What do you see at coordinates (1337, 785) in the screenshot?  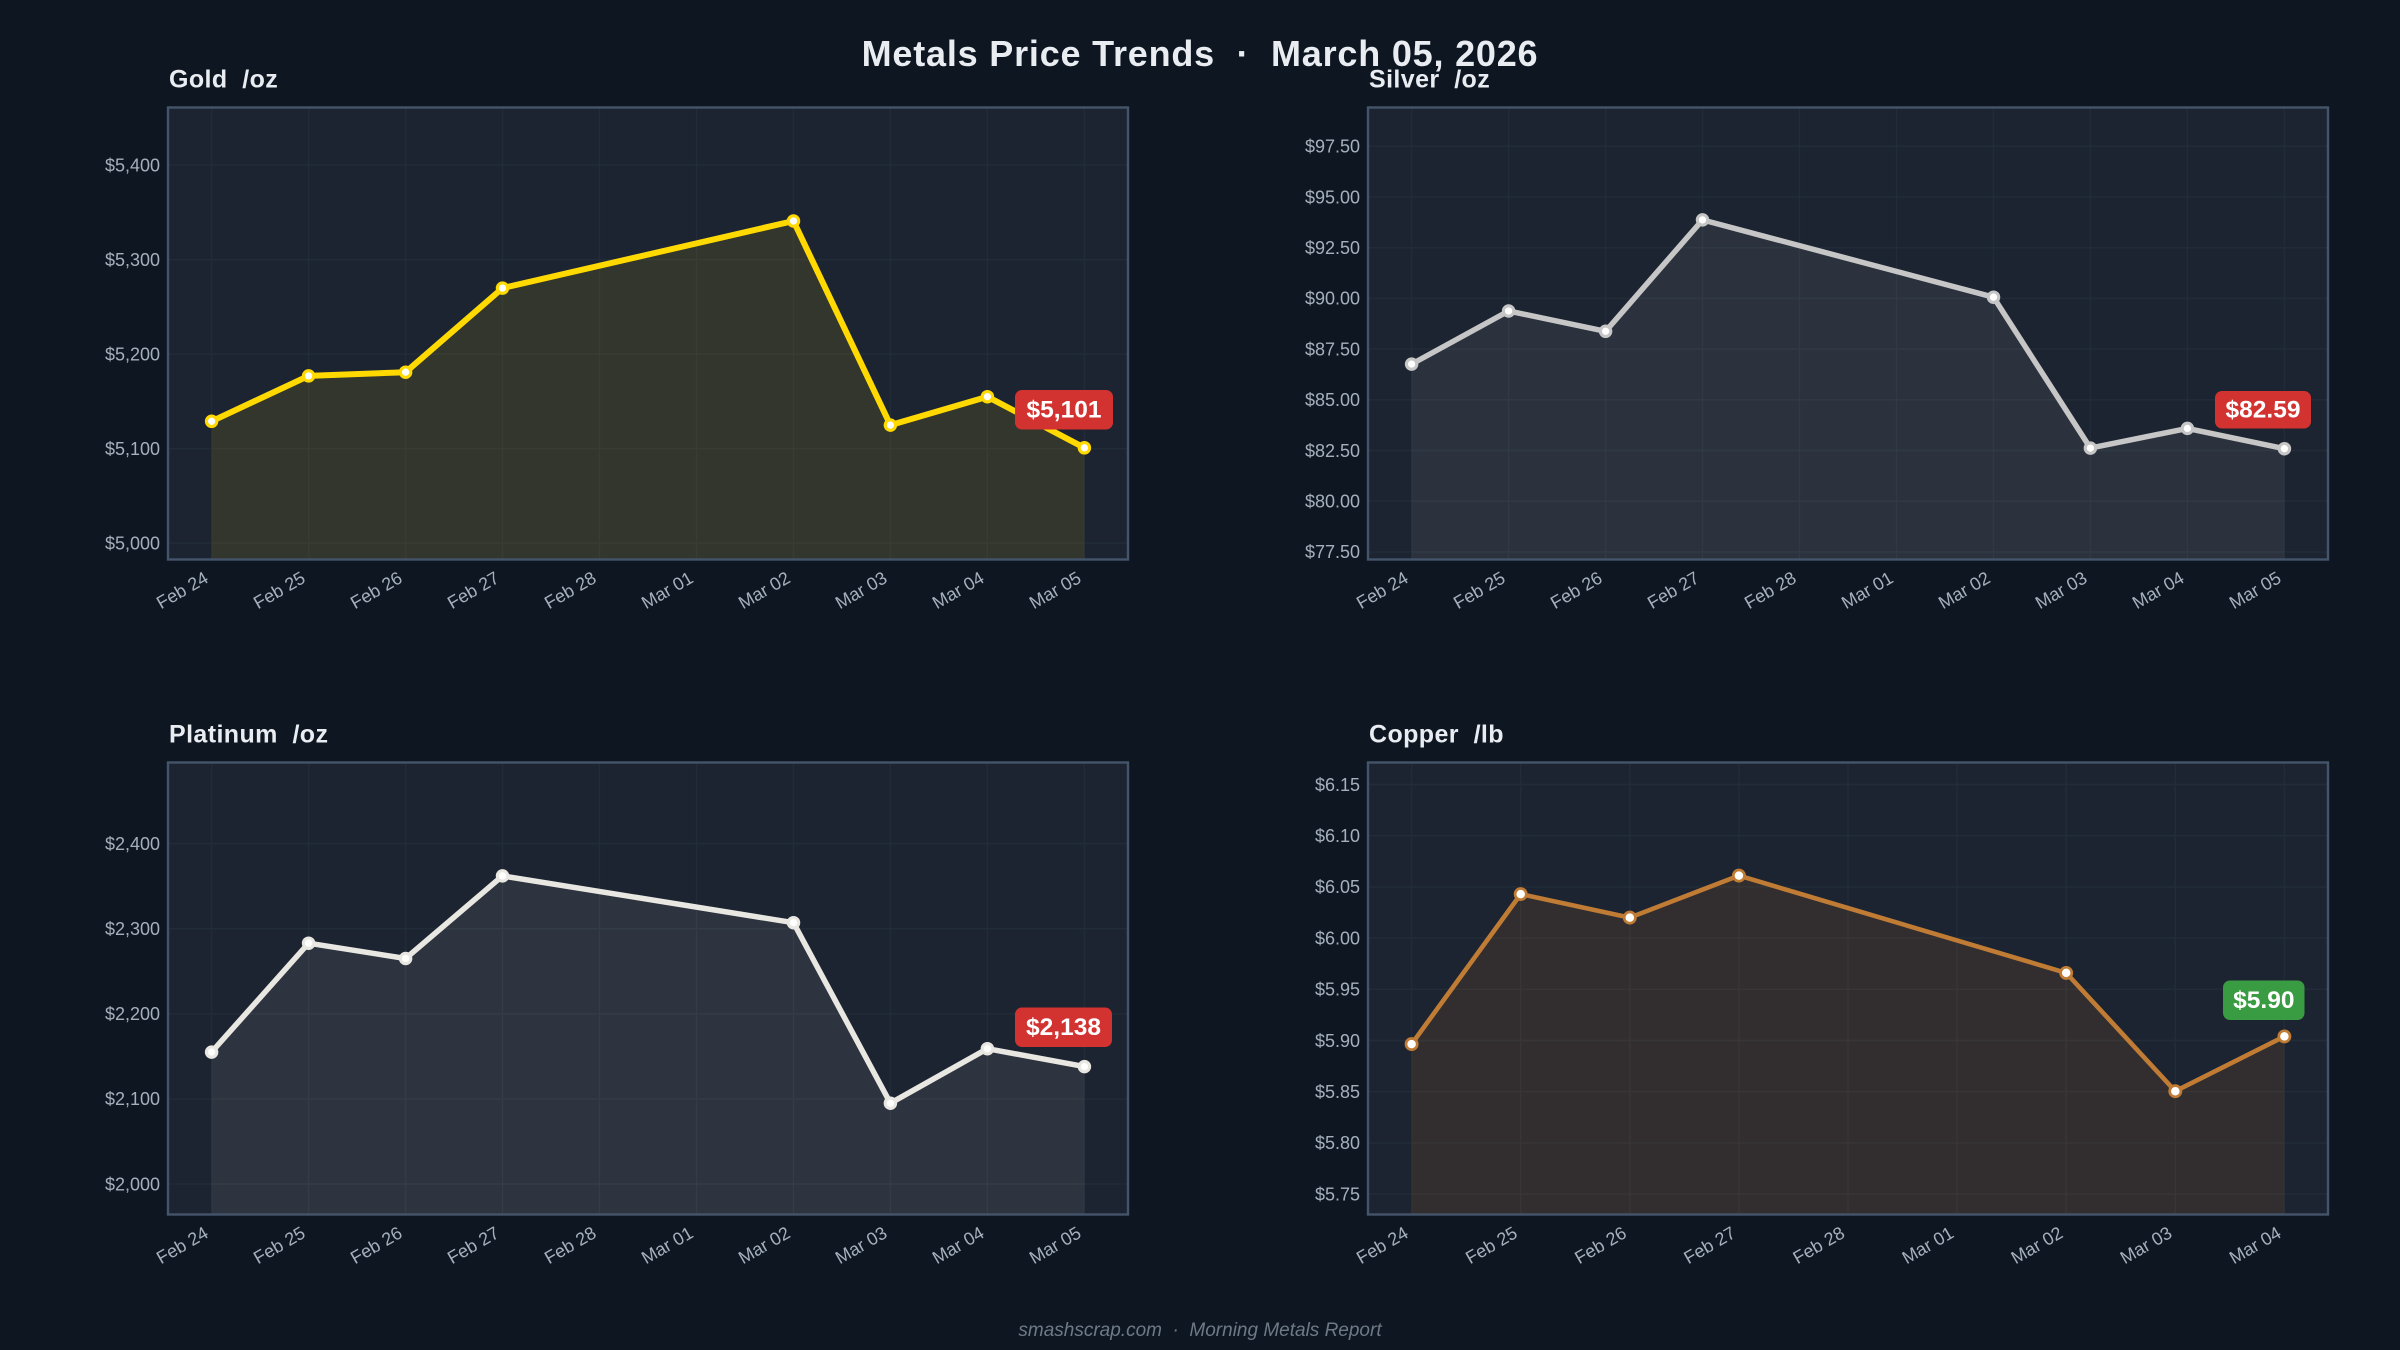 I see `svg-text: $6.15` at bounding box center [1337, 785].